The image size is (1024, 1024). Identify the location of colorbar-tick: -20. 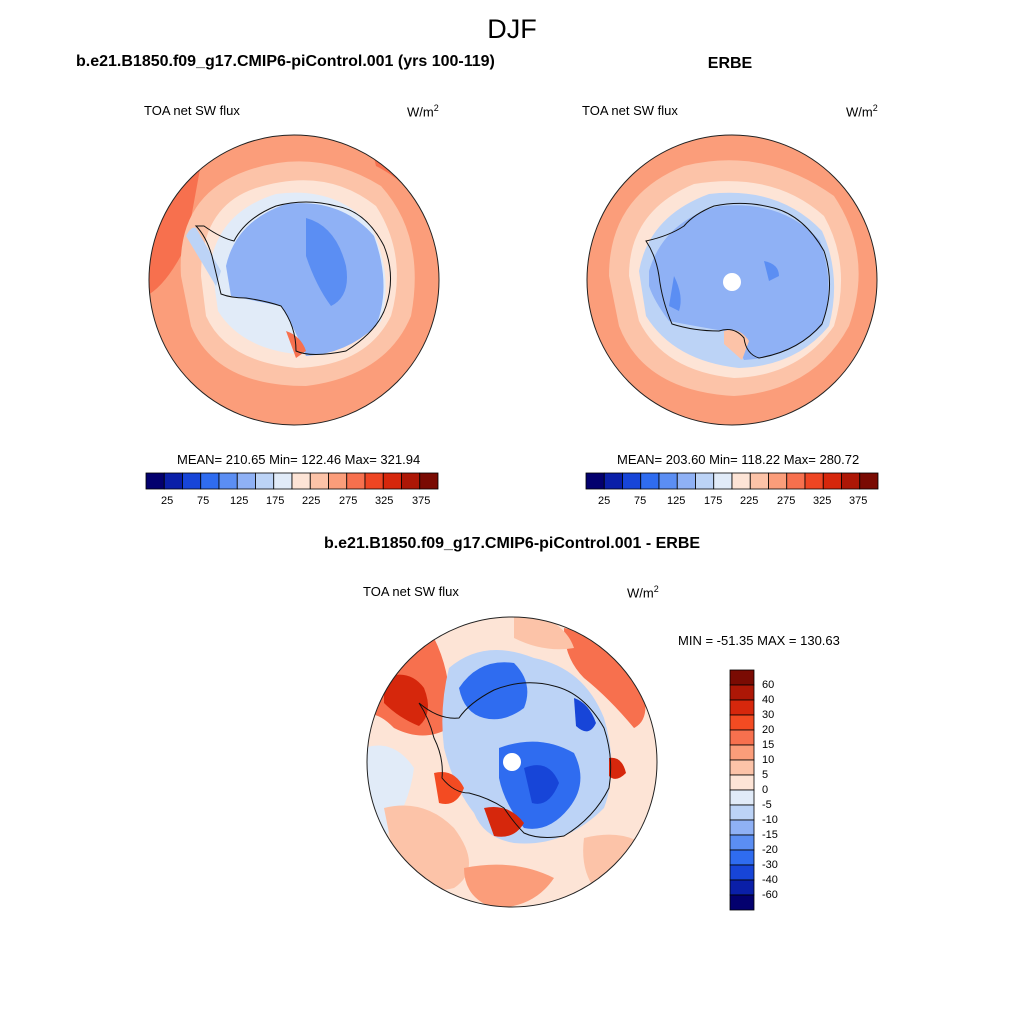
(770, 850).